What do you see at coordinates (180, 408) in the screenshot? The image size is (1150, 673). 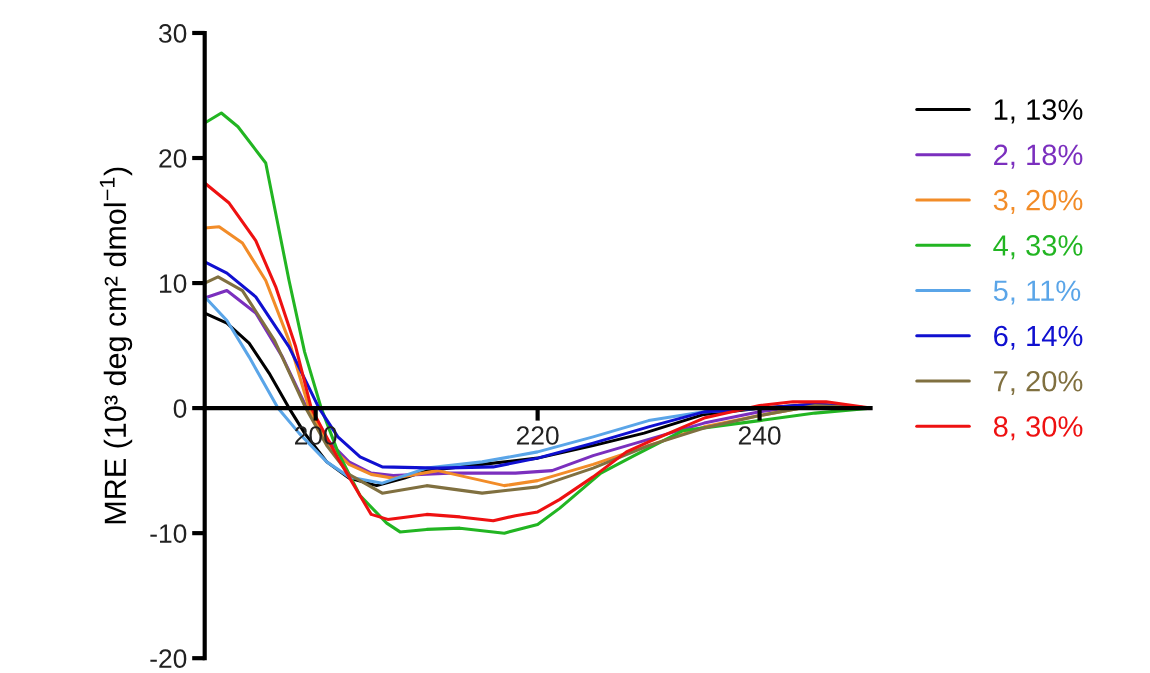 I see `y-tick-label: 0` at bounding box center [180, 408].